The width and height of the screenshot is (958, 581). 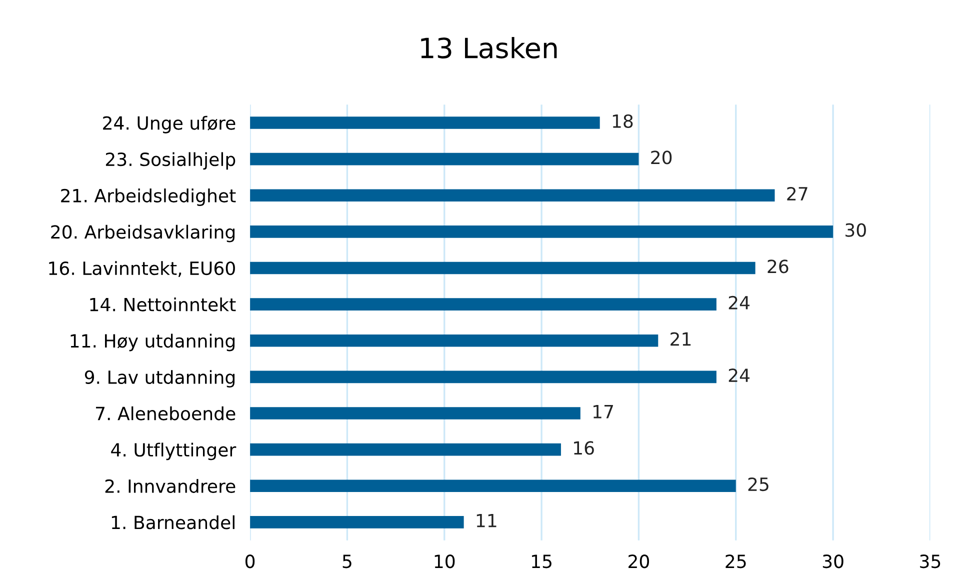 What do you see at coordinates (833, 561) in the screenshot?
I see `x-tick-label: 30` at bounding box center [833, 561].